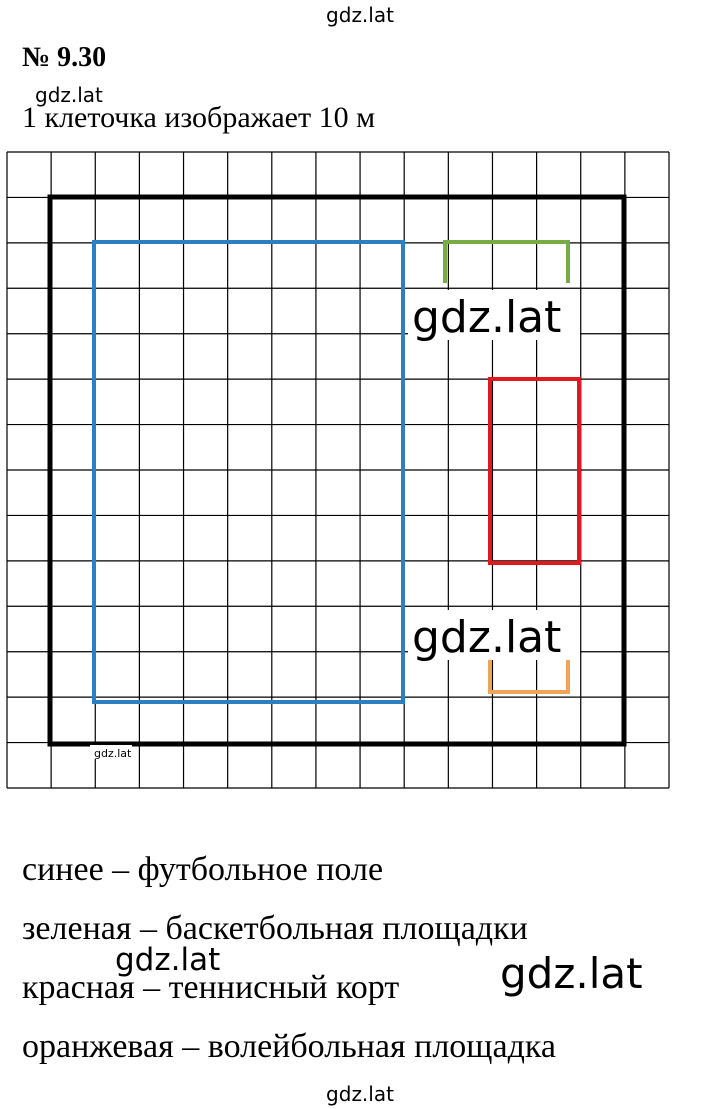  I want to click on legend-item: оранжевая – волейбольная площадка, so click(289, 1046).